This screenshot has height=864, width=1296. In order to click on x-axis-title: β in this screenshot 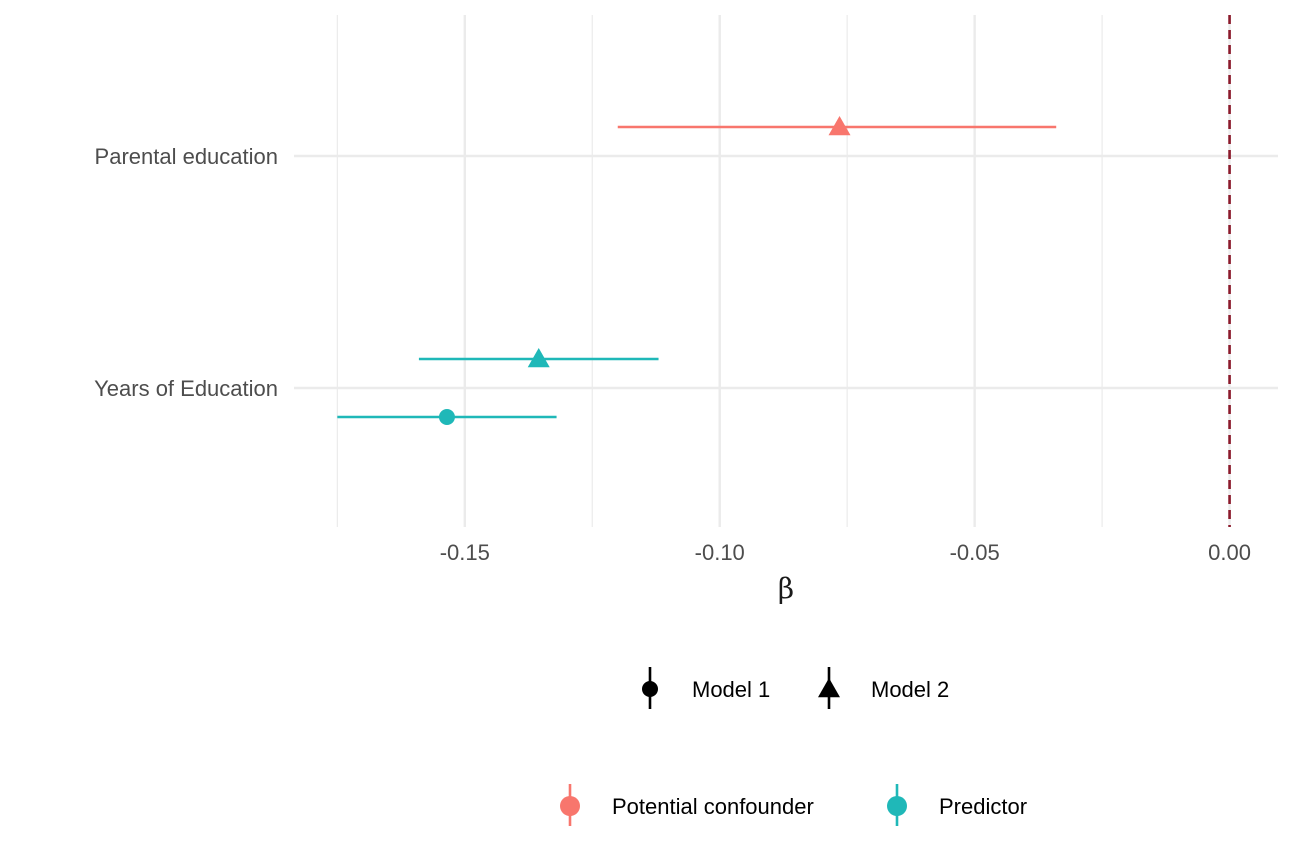, I will do `click(786, 588)`.